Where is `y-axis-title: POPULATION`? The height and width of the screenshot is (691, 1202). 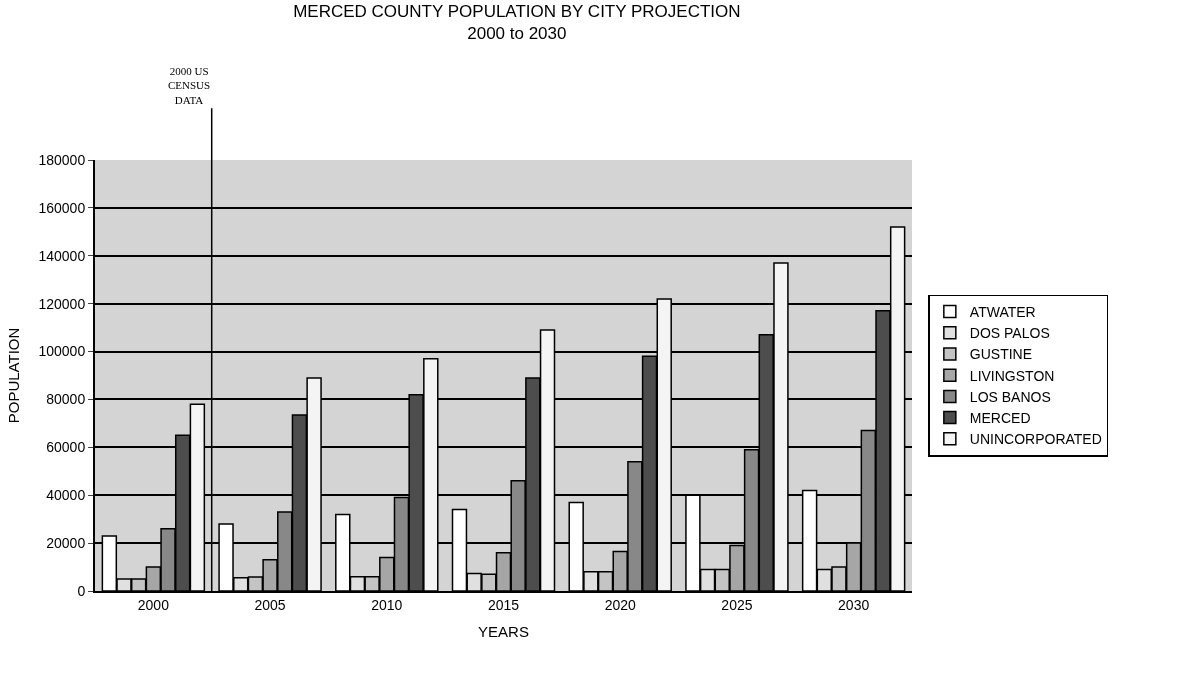
y-axis-title: POPULATION is located at coordinates (14, 375).